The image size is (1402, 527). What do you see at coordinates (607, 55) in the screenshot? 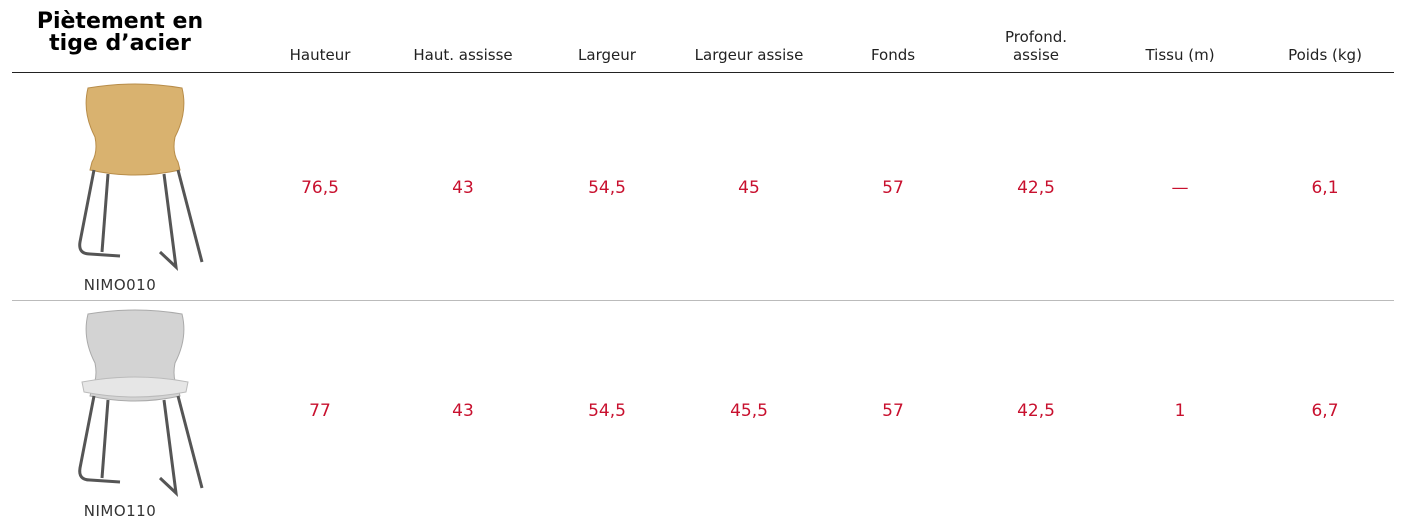
I see `column-header: Largeur` at bounding box center [607, 55].